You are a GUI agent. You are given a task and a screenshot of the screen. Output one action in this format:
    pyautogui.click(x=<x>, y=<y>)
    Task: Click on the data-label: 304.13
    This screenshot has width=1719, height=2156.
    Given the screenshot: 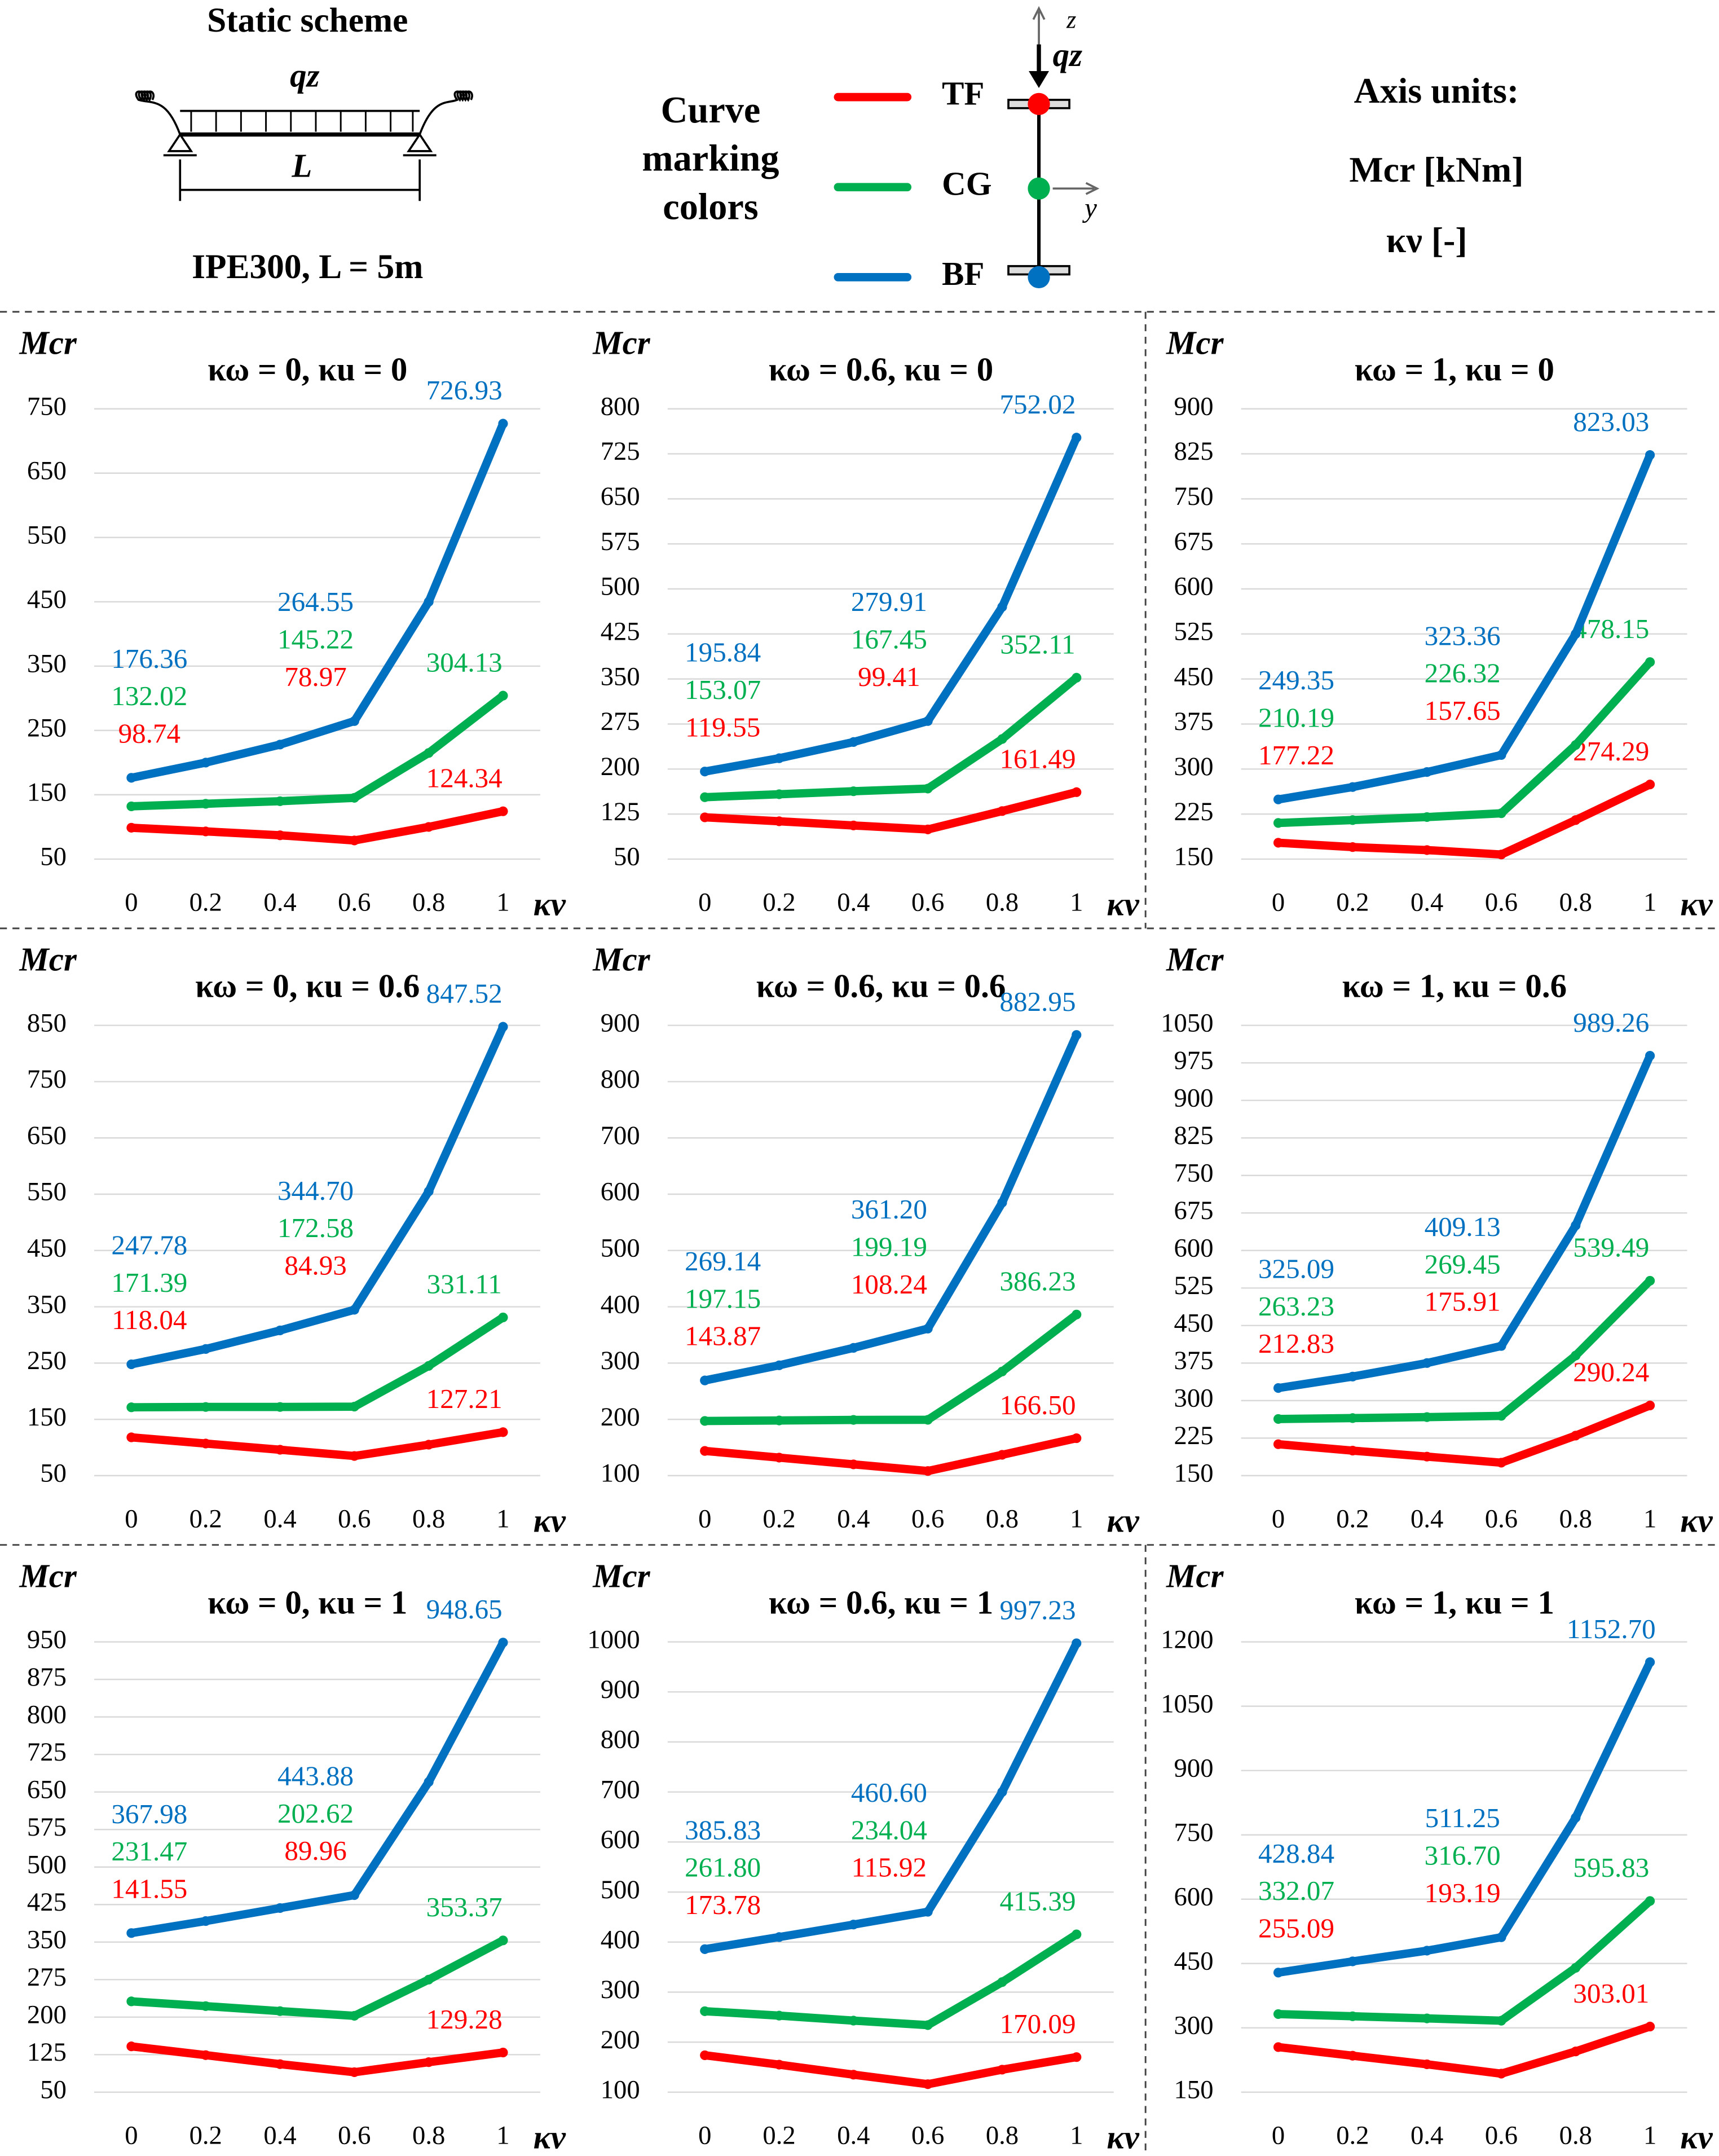 What is the action you would take?
    pyautogui.click(x=464, y=661)
    